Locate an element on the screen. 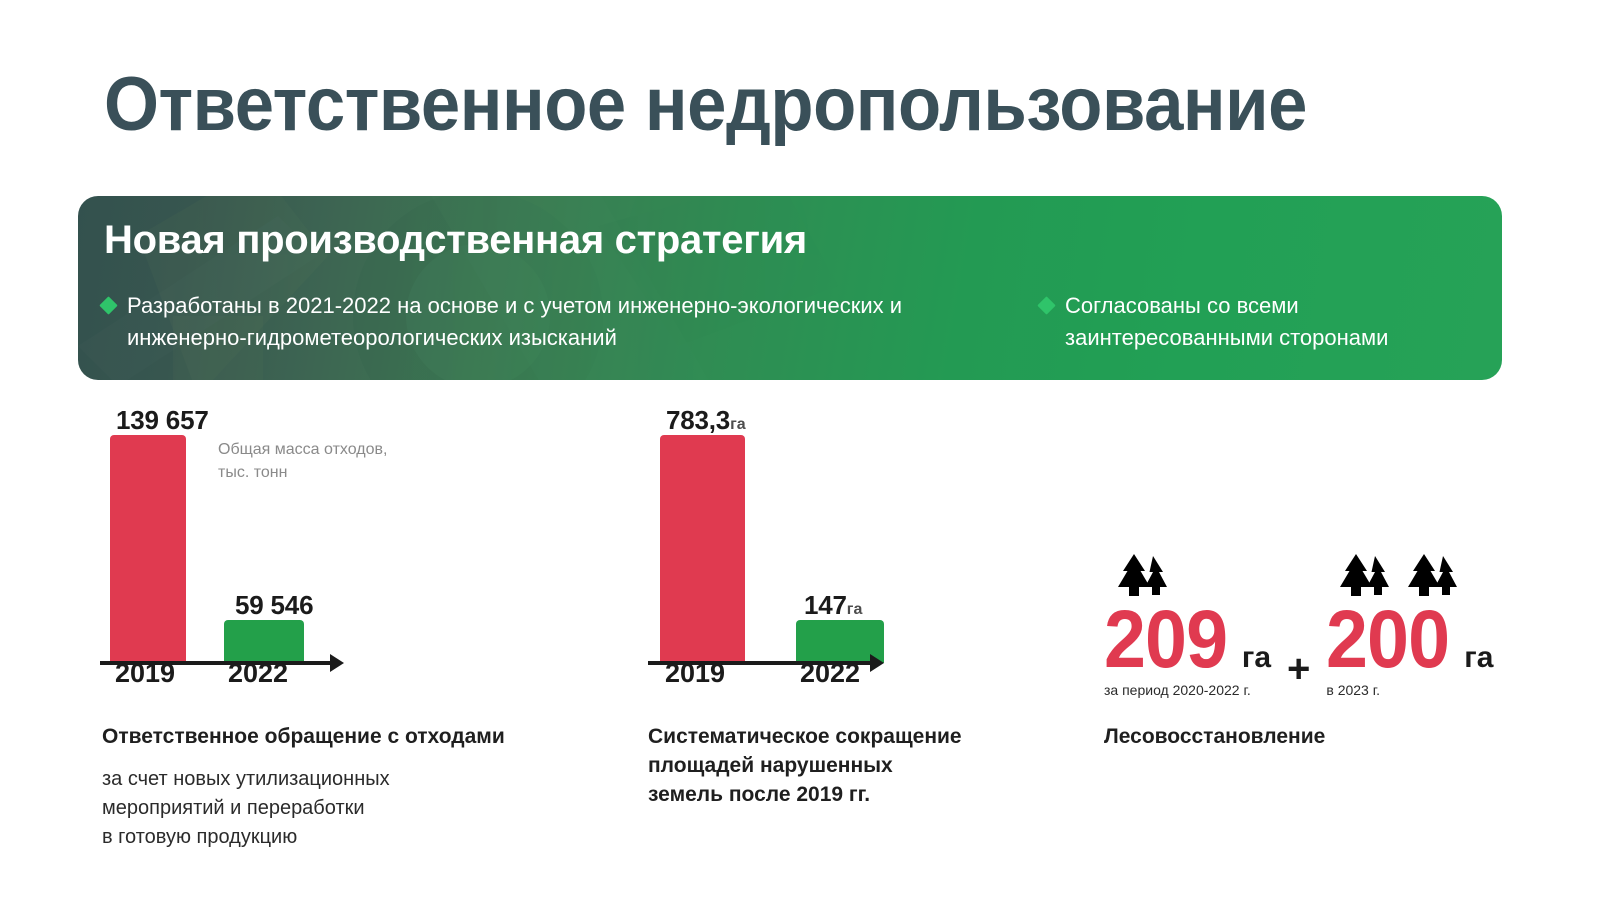 This screenshot has height=900, width=1600. caption-forest: Лесовосстановление is located at coordinates (1304, 736).